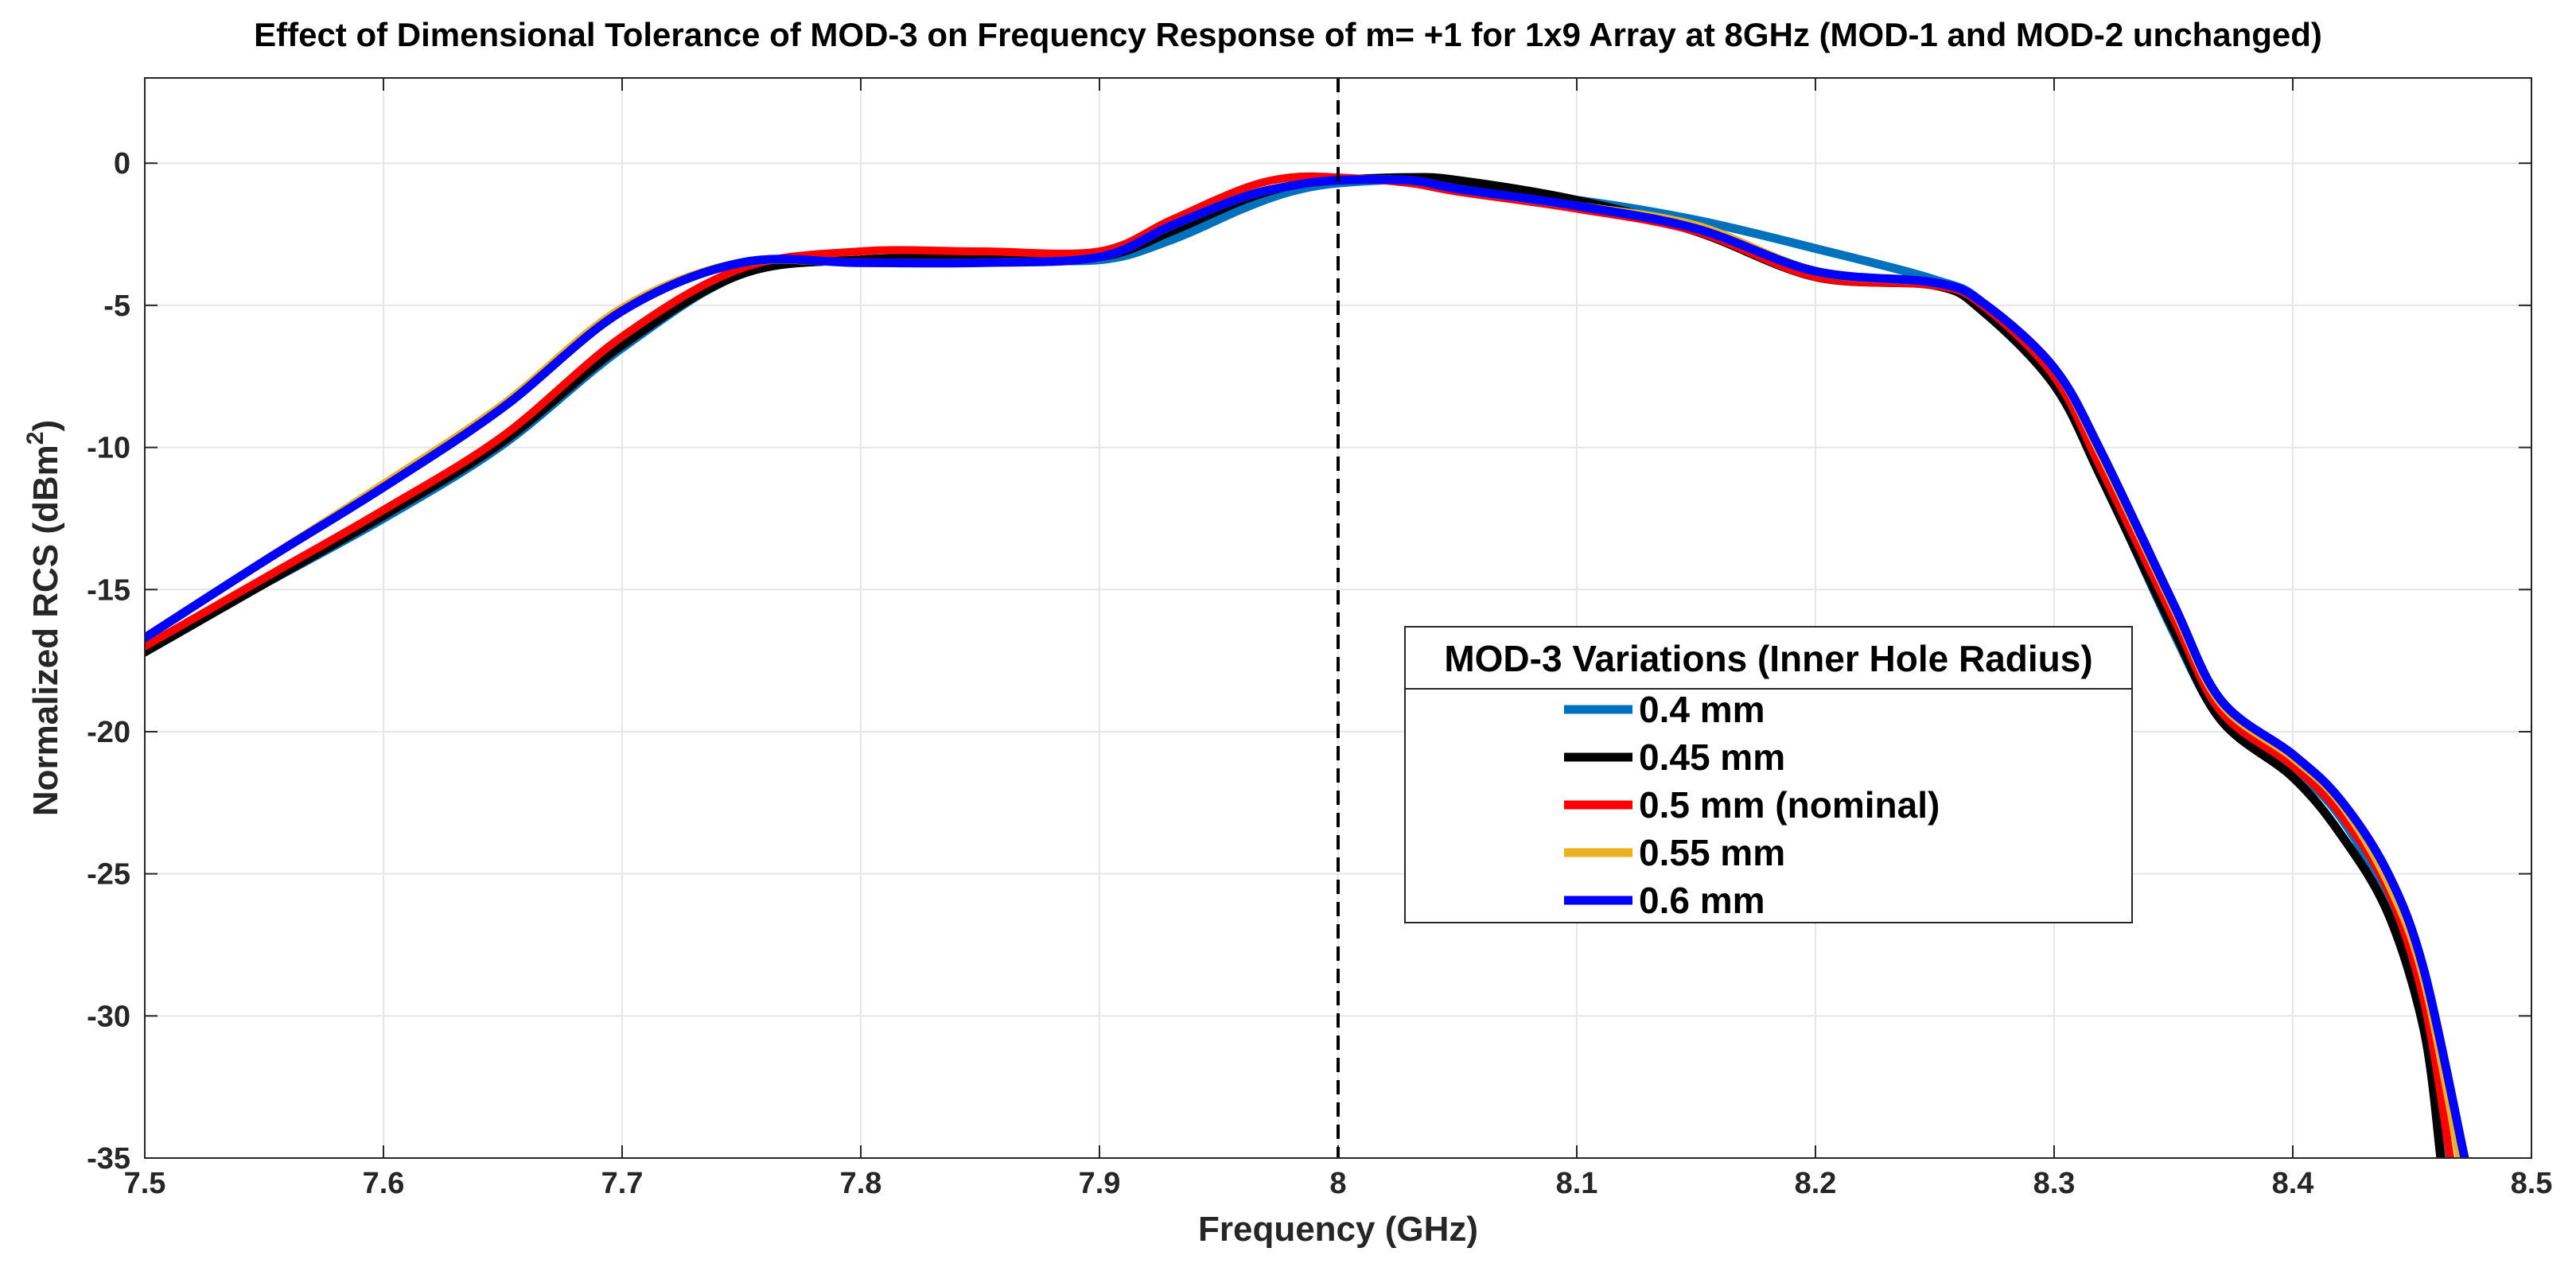 This screenshot has width=2576, height=1267. What do you see at coordinates (1712, 852) in the screenshot?
I see `legend-entry-label: 0.55 mm` at bounding box center [1712, 852].